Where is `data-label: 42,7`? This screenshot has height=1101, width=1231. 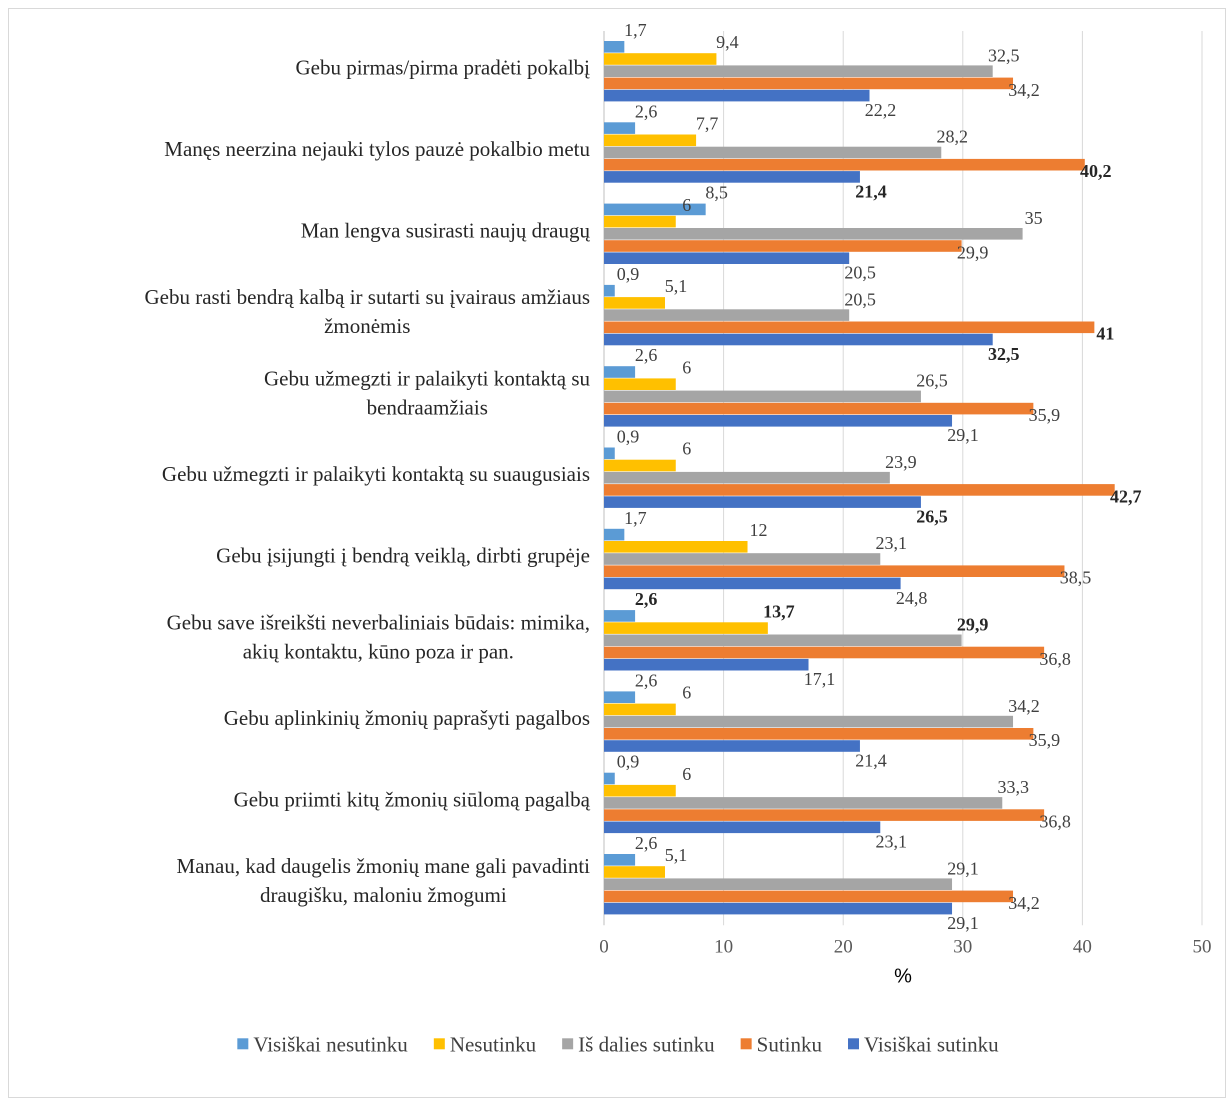 data-label: 42,7 is located at coordinates (1126, 496).